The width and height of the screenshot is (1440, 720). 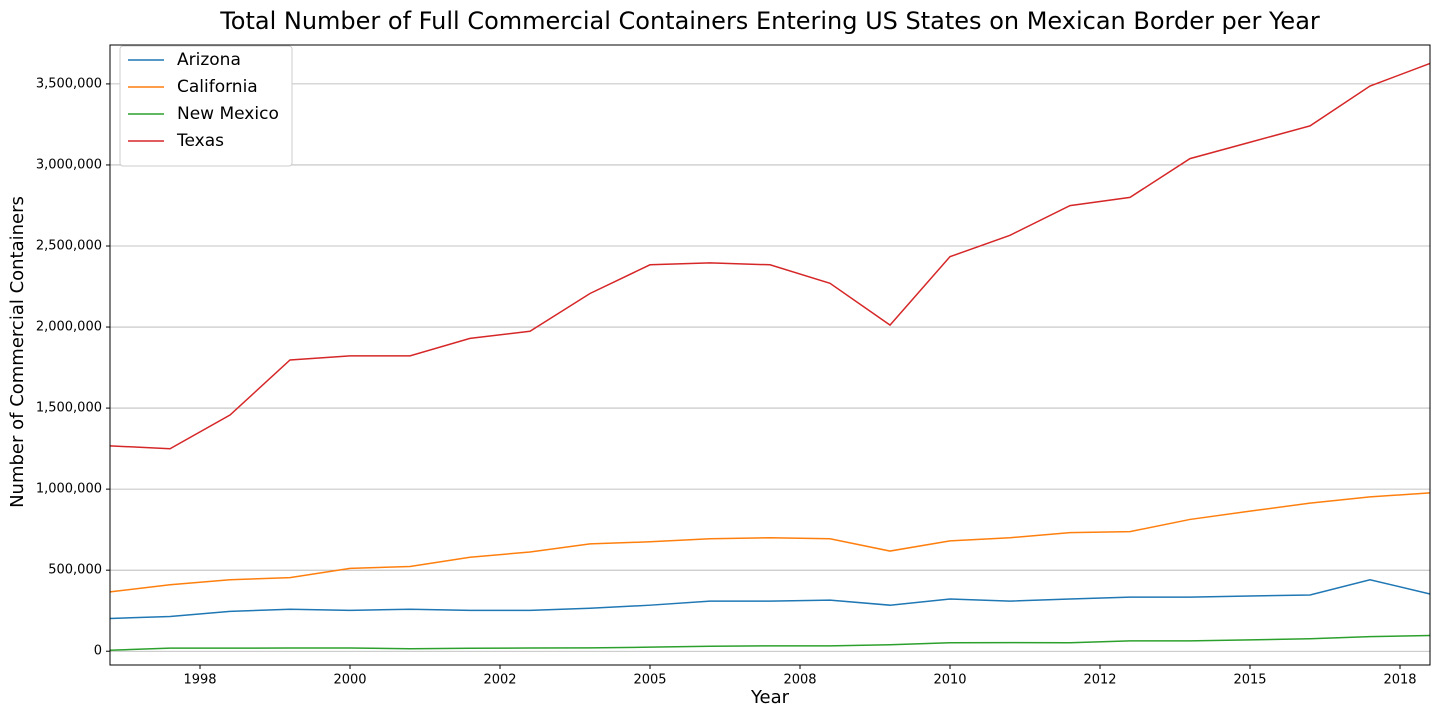 I want to click on y-tick-label: 500,000, so click(x=75, y=570).